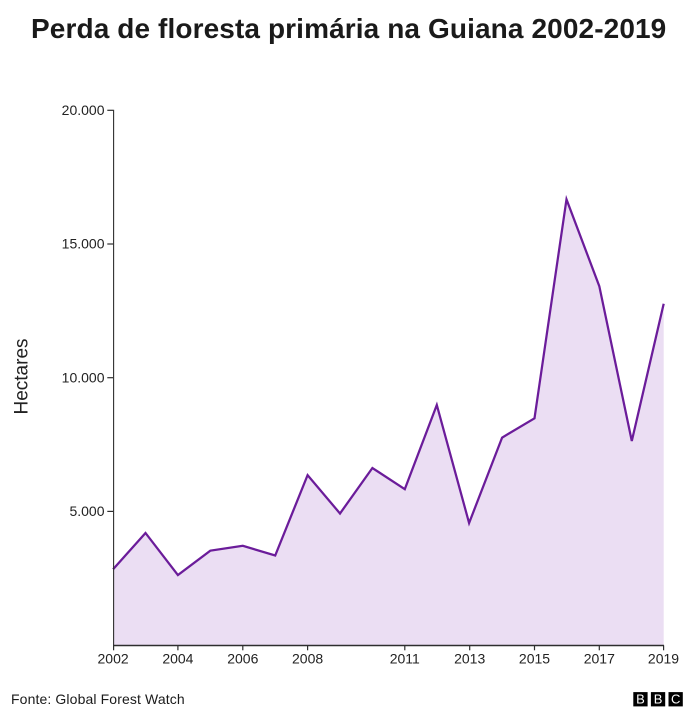 The width and height of the screenshot is (700, 720). Describe the element at coordinates (98, 699) in the screenshot. I see `svg-text: Fonte: Global Forest Watch` at that location.